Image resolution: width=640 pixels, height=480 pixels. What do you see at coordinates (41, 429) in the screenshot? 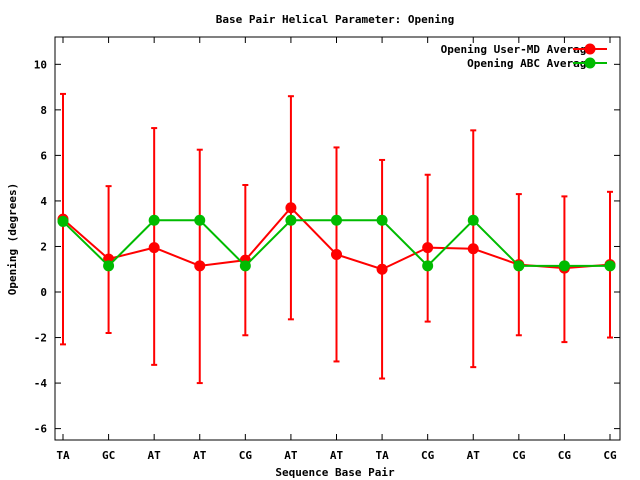
I see `y-tick-label: -6` at bounding box center [41, 429].